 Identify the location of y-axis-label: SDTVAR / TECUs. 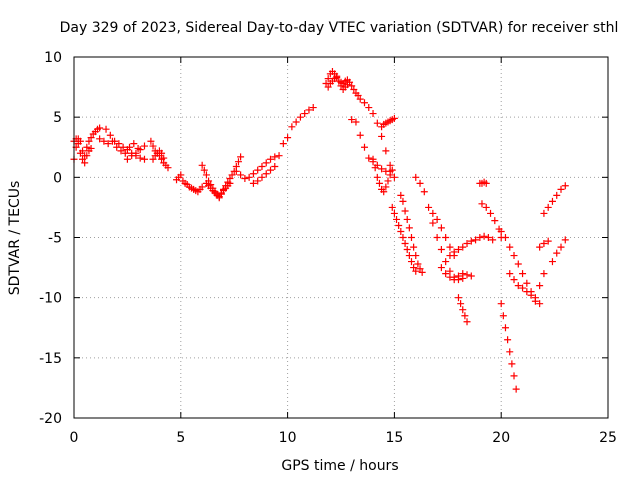
(15, 238).